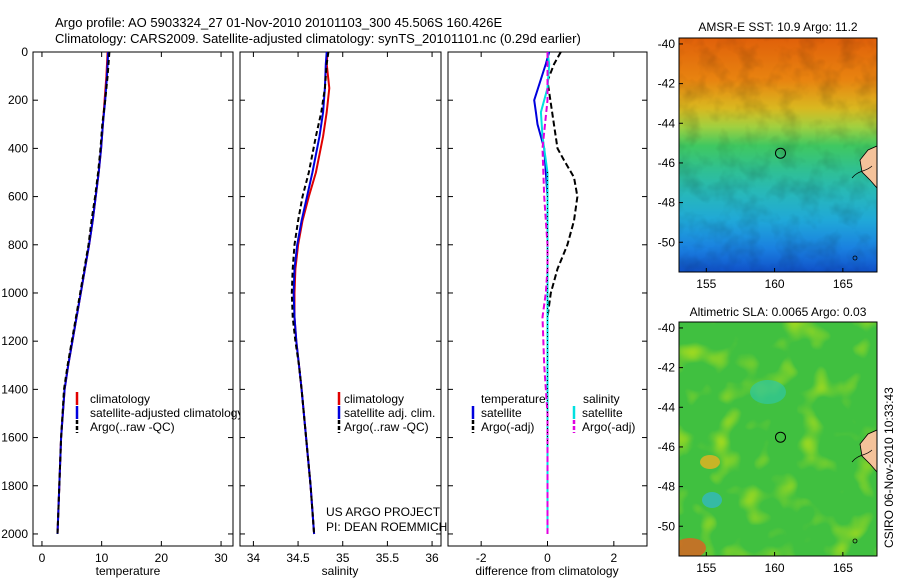 The height and width of the screenshot is (580, 900). What do you see at coordinates (889, 467) in the screenshot?
I see `side-stamp: CSIRO 06-Nov-2010 10:33:43` at bounding box center [889, 467].